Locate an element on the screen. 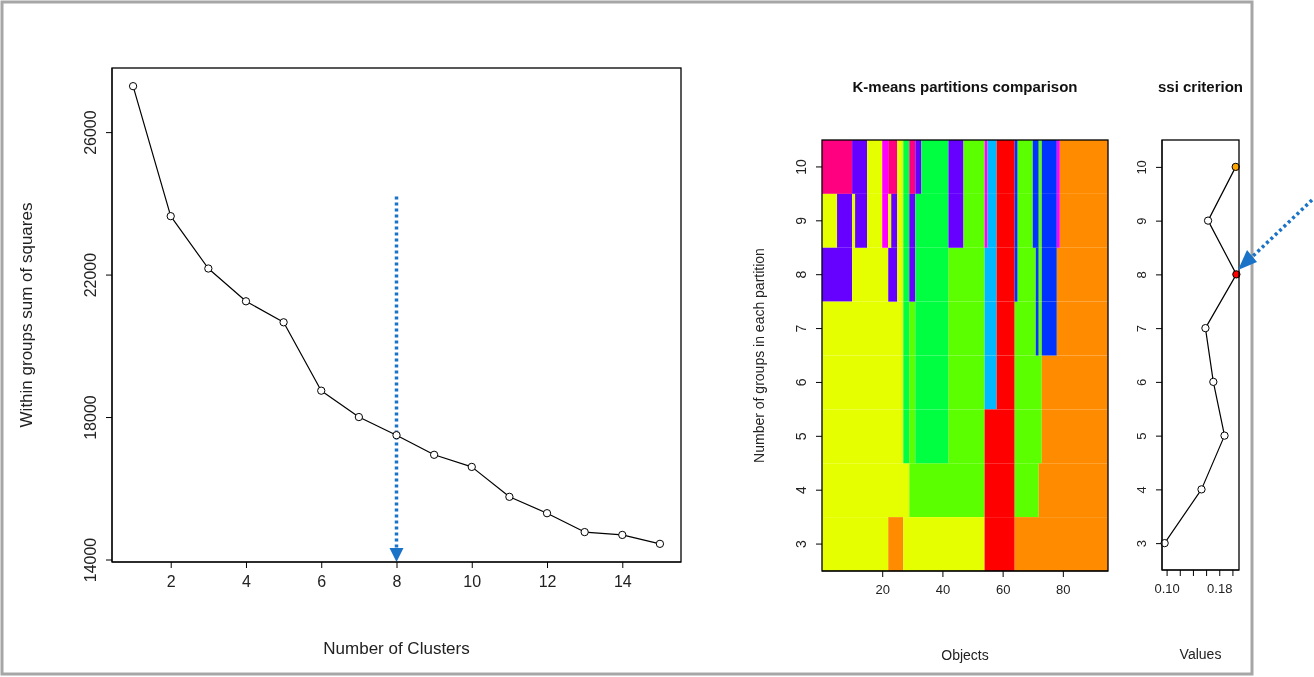  x-tick-label: 60 is located at coordinates (1003, 590).